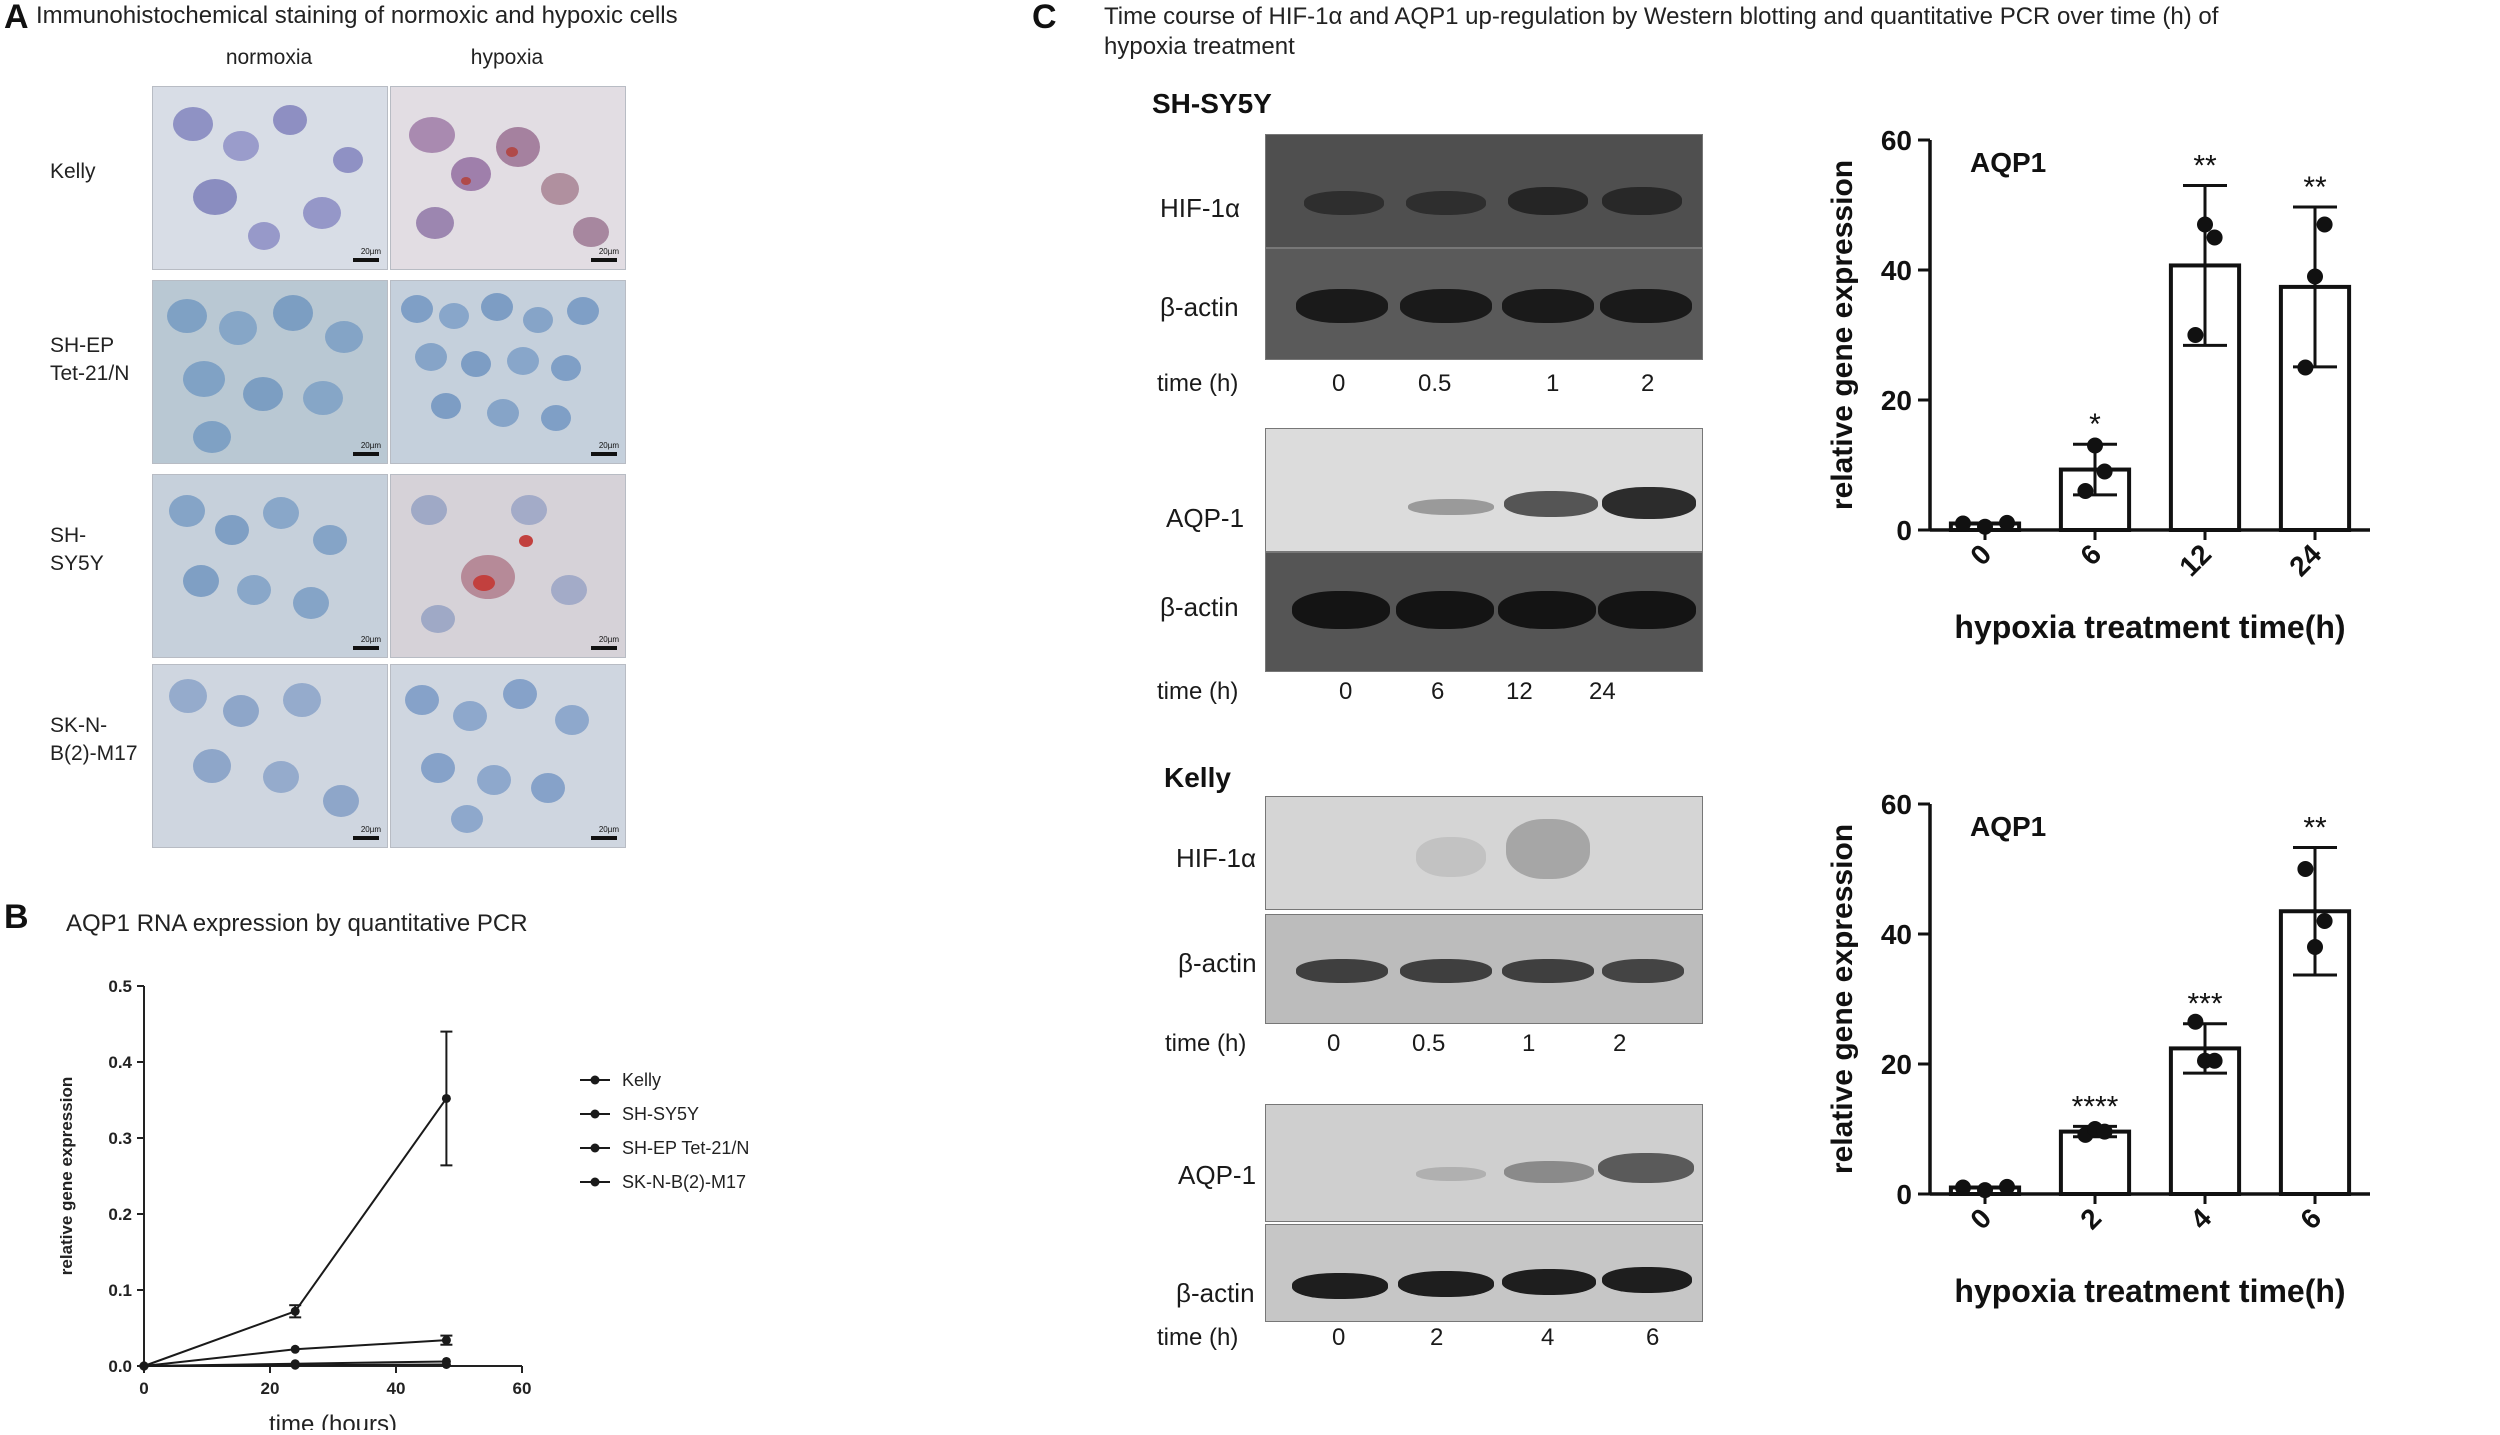  Describe the element at coordinates (270, 372) in the screenshot. I see `micrograph-sh-ep-normoxia: 20µm` at that location.